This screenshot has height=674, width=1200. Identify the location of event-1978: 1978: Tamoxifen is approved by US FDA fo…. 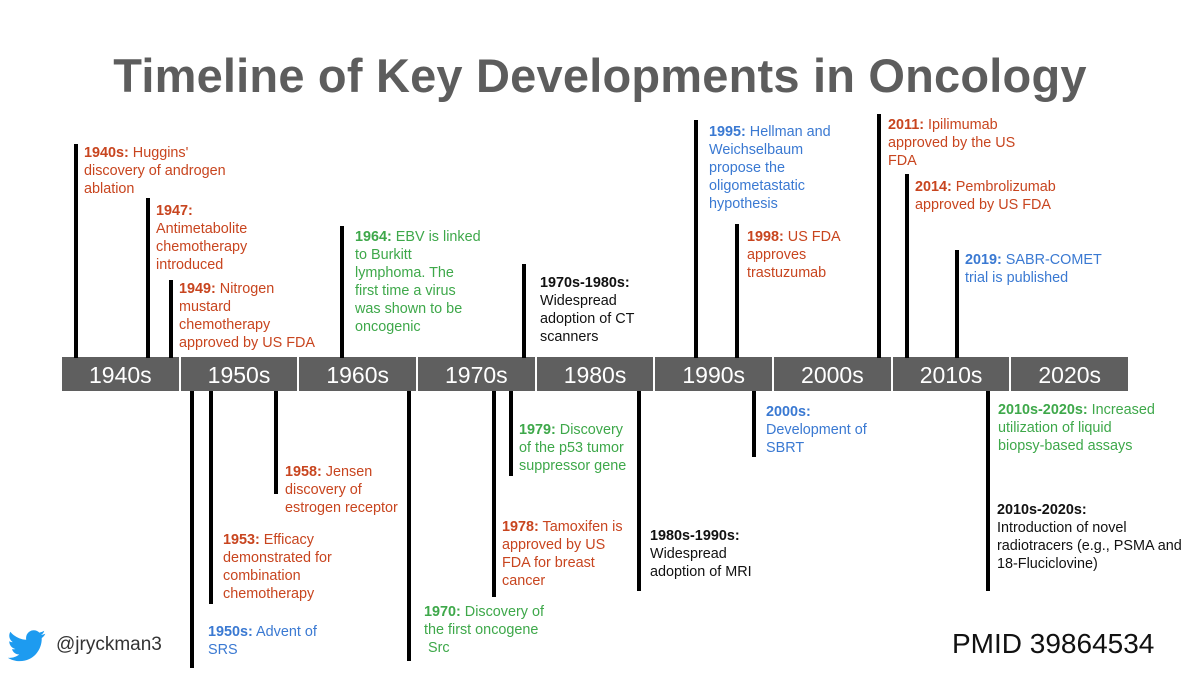
(562, 554).